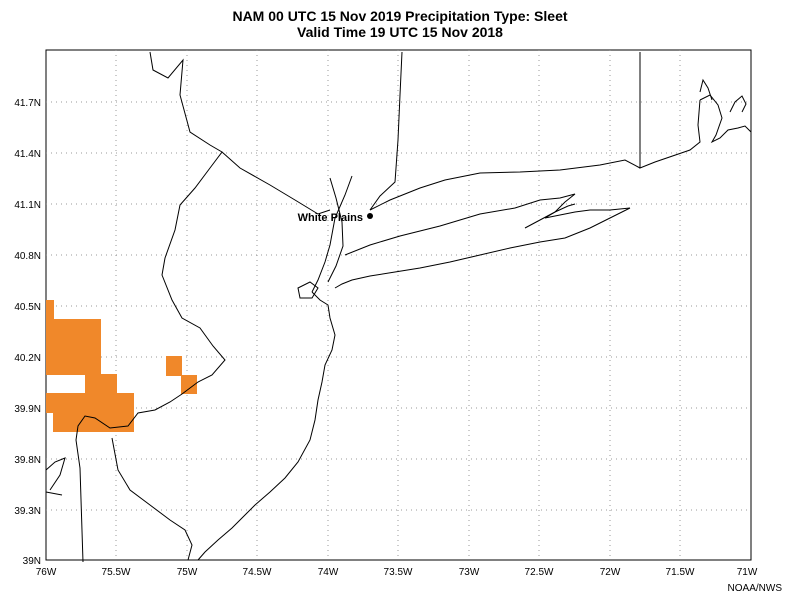 This screenshot has width=800, height=600. Describe the element at coordinates (152, 499) in the screenshot. I see `delaware-bay` at that location.